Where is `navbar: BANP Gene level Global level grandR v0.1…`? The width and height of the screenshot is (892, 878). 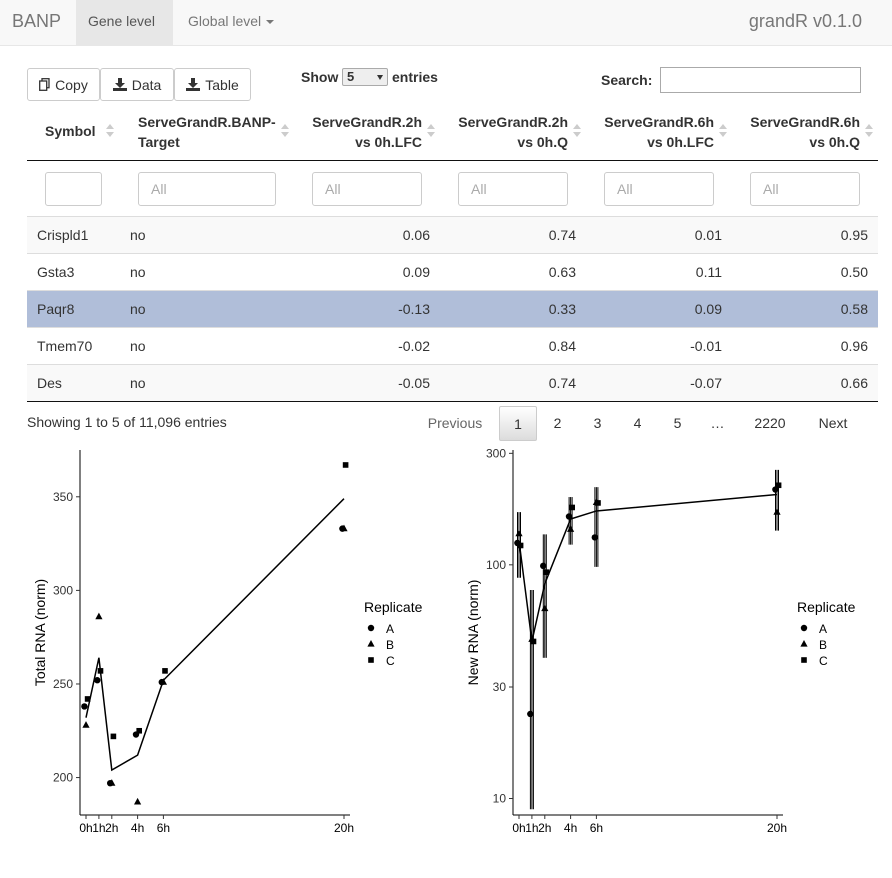
navbar: BANP Gene level Global level grandR v0.1… is located at coordinates (446, 23).